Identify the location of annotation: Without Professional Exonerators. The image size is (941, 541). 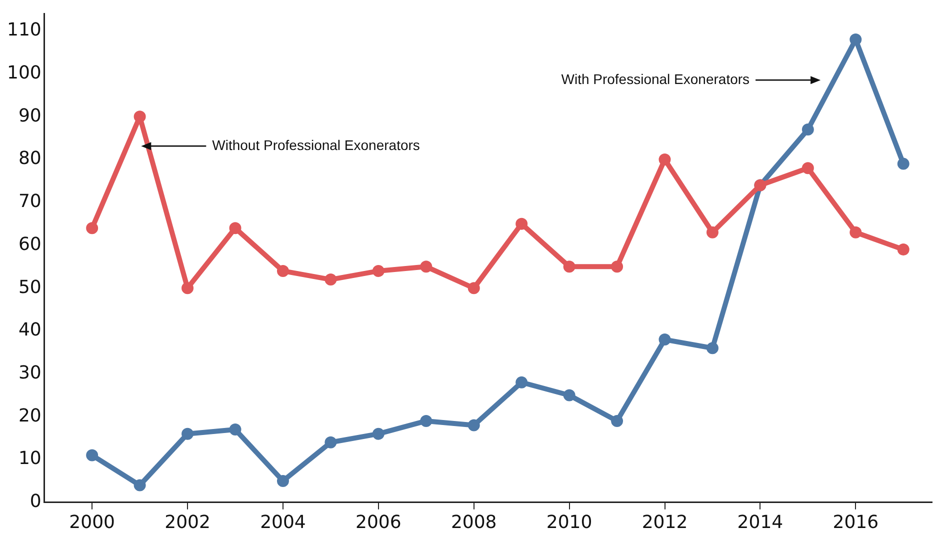
(316, 144).